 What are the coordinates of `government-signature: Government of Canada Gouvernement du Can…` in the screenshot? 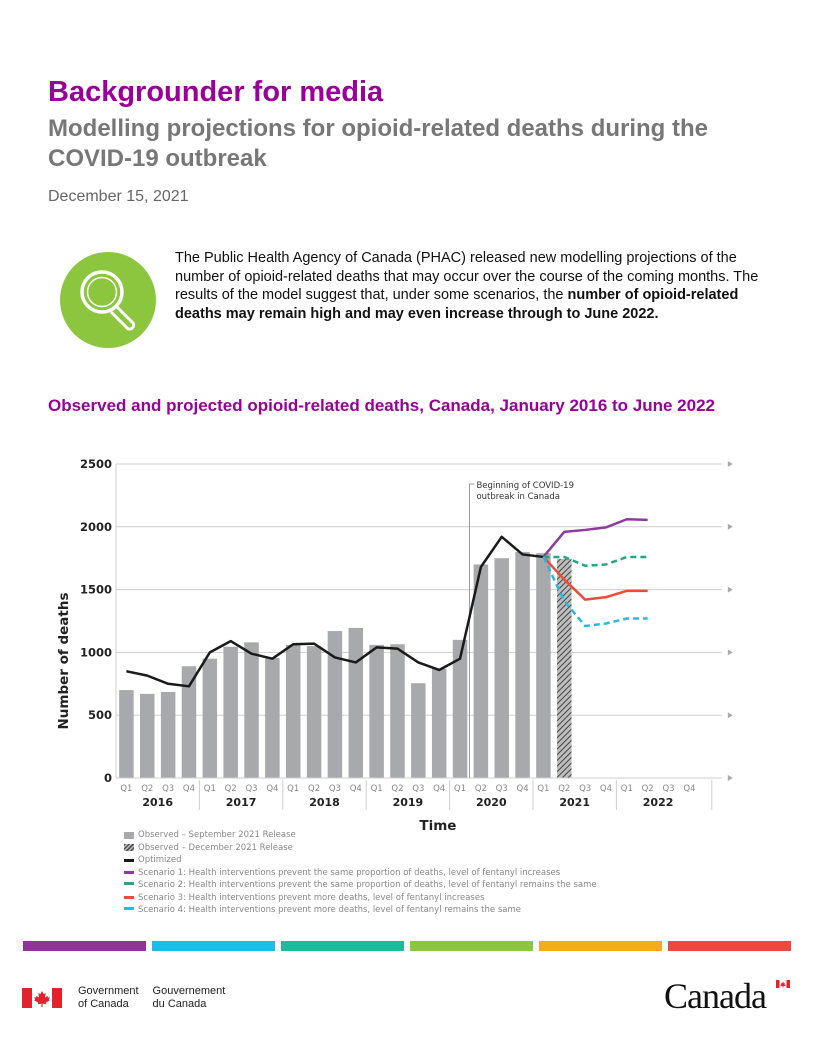 It's located at (123, 997).